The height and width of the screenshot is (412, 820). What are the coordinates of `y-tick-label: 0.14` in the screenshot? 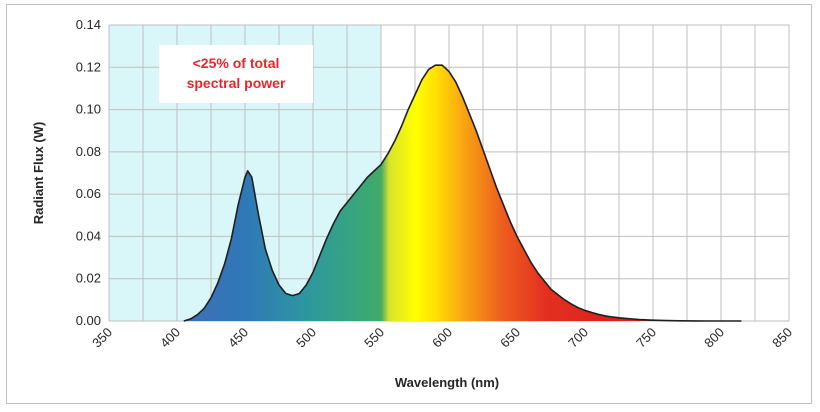 It's located at (88, 24).